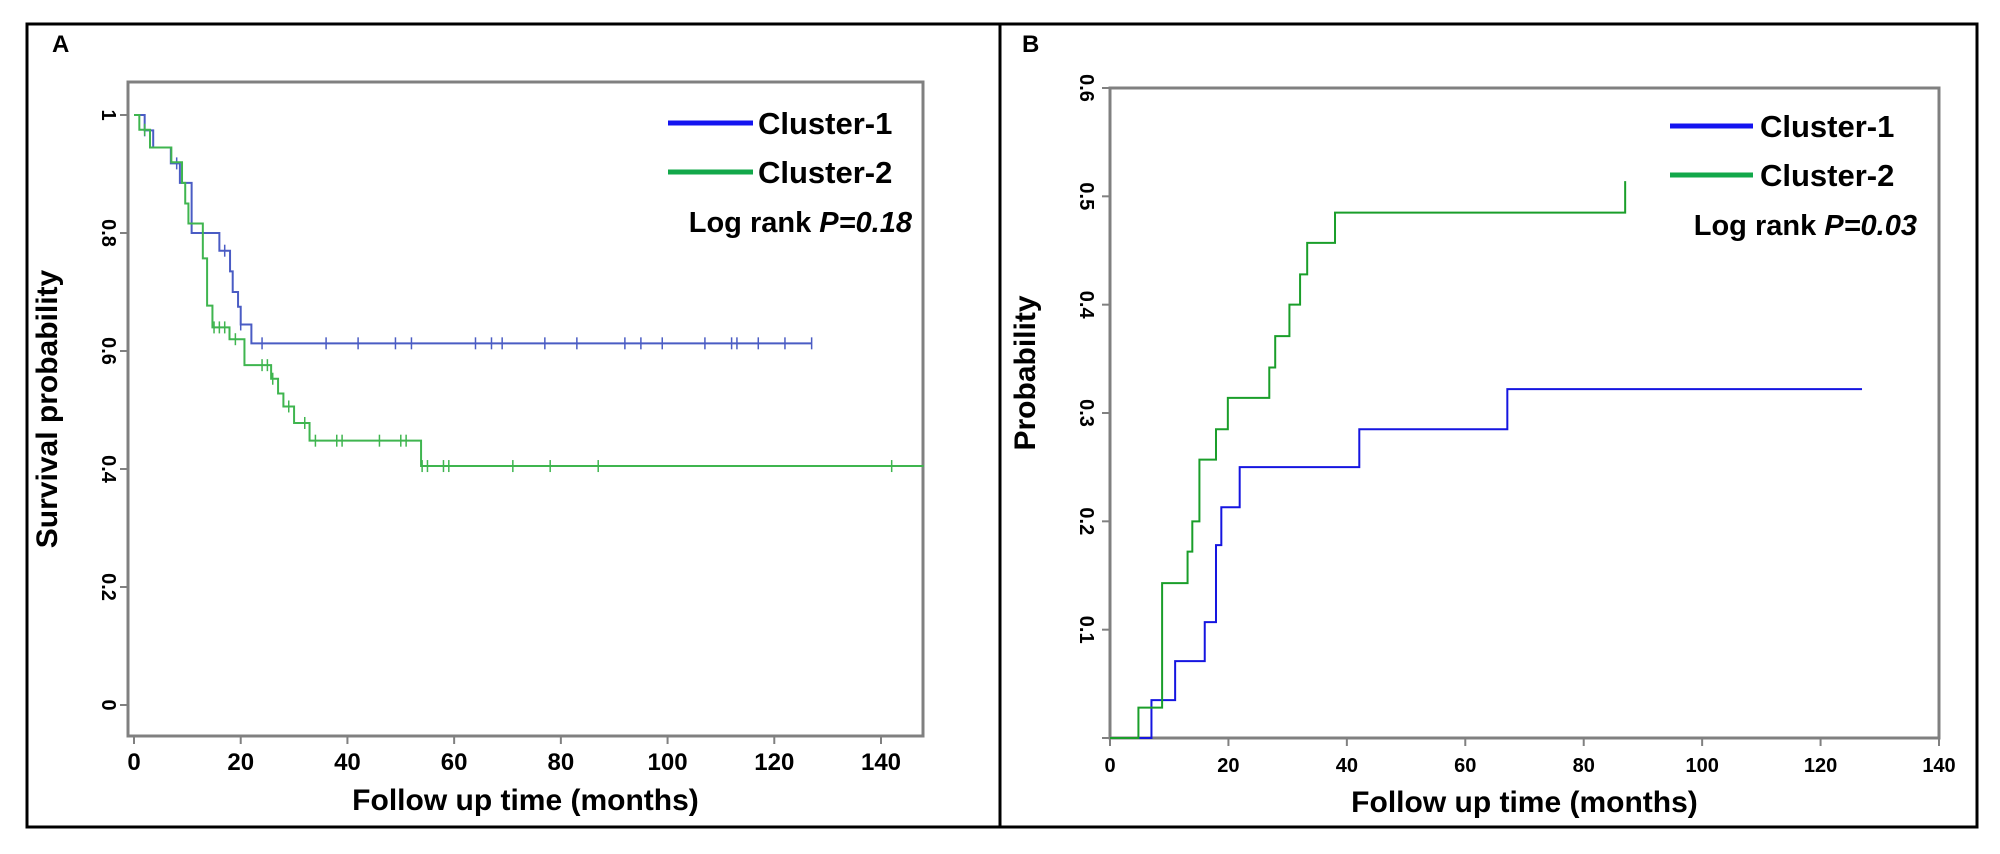 This screenshot has height=854, width=2000. I want to click on log-rank-annotation: Log rank P=0.18, so click(801, 223).